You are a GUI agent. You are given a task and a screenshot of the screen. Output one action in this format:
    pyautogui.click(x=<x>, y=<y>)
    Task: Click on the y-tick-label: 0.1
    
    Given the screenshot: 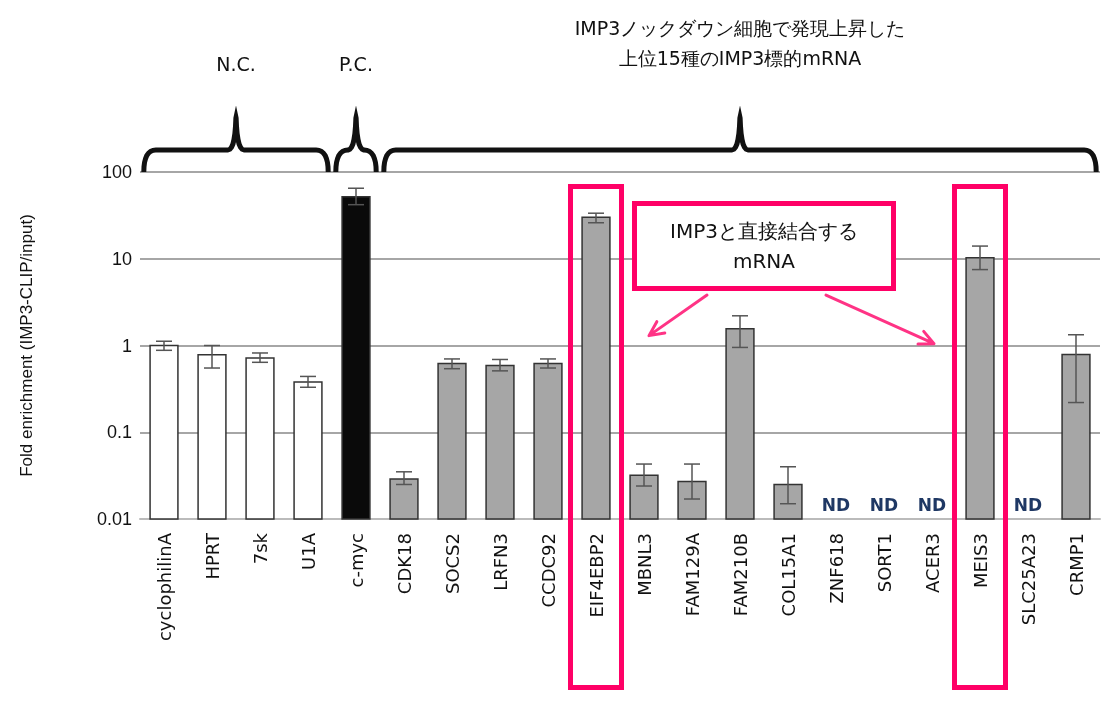 What is the action you would take?
    pyautogui.click(x=119, y=432)
    